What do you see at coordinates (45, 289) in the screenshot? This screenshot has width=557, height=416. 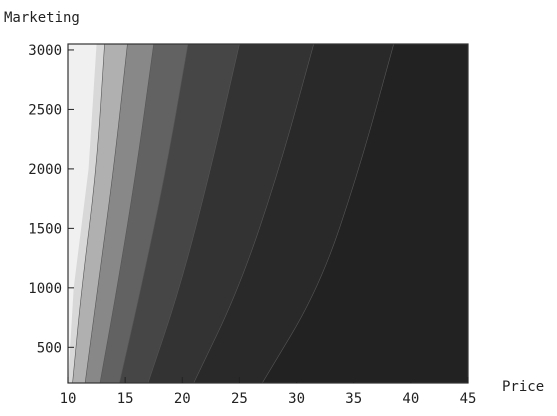 I see `y-tick-label: 1000` at bounding box center [45, 289].